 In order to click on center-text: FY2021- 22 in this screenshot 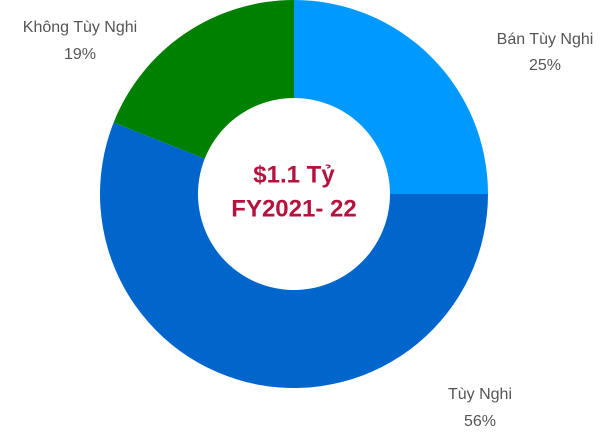, I will do `click(293, 208)`.